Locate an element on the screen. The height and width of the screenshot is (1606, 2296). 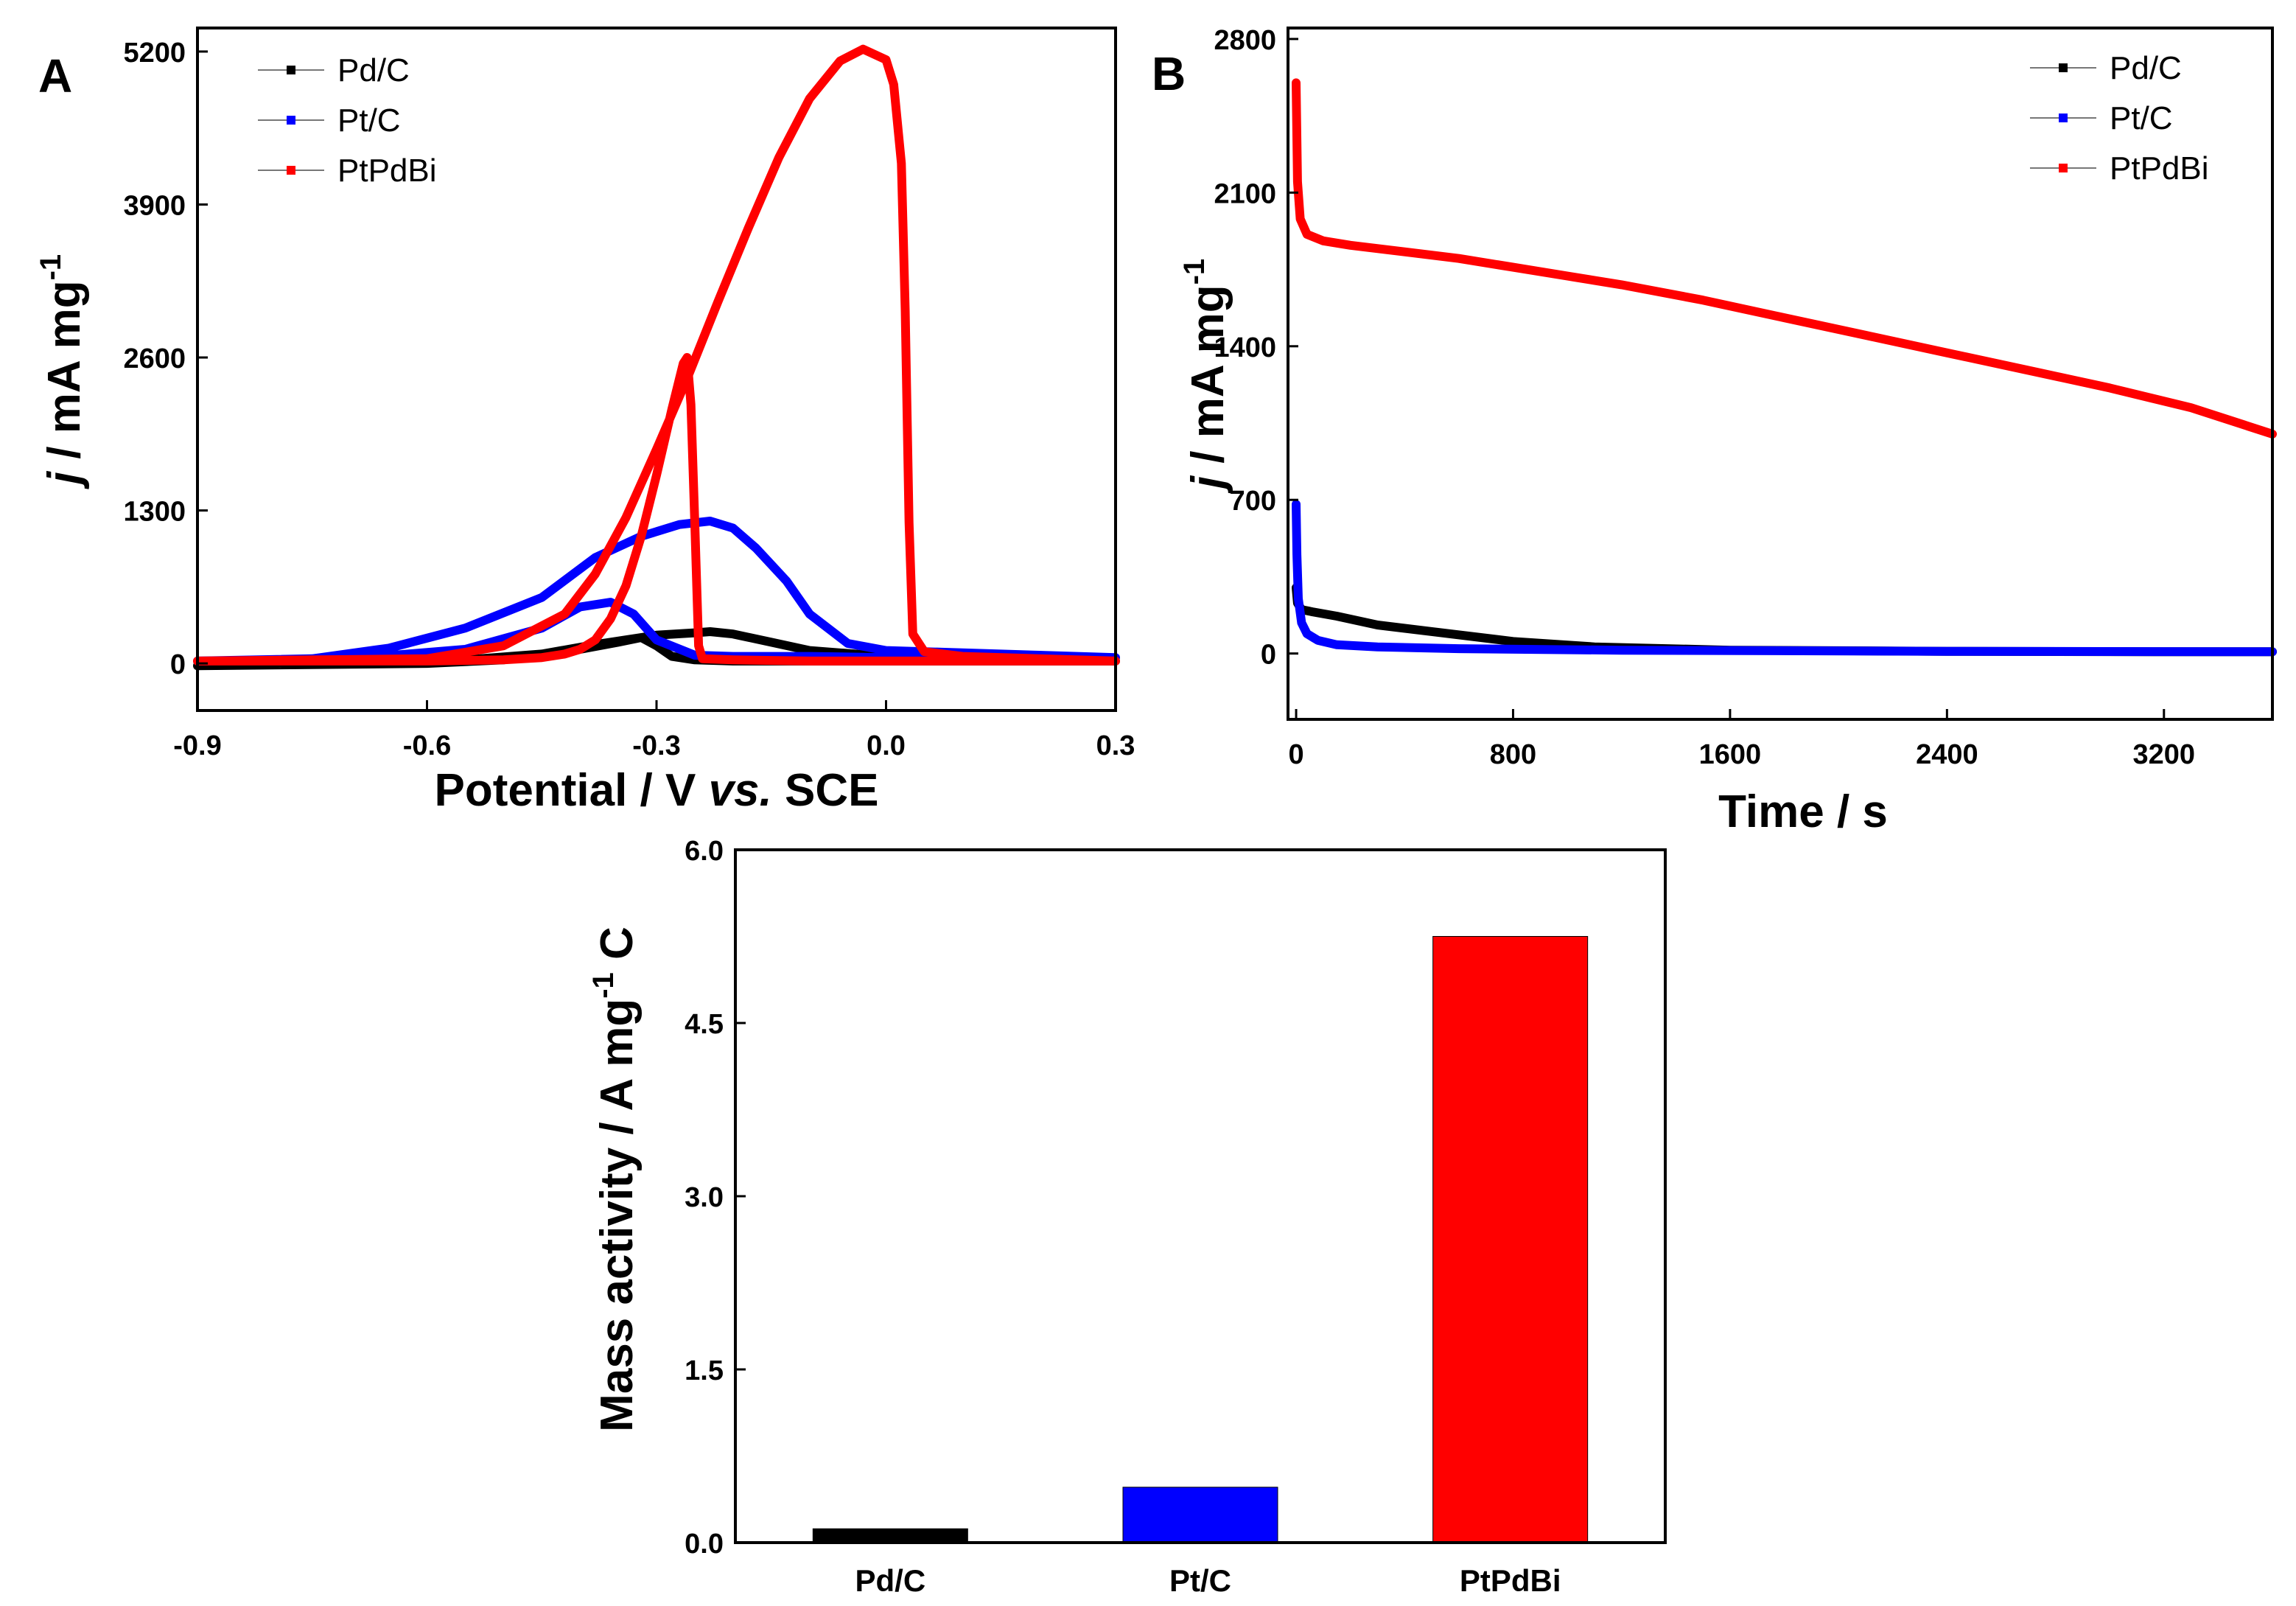
panel-c-bars is located at coordinates (1200, 1239).